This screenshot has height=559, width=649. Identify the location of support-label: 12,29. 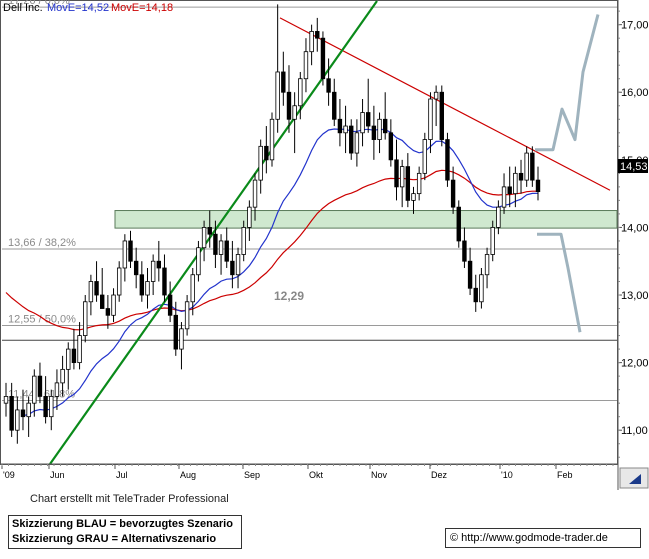
(289, 296).